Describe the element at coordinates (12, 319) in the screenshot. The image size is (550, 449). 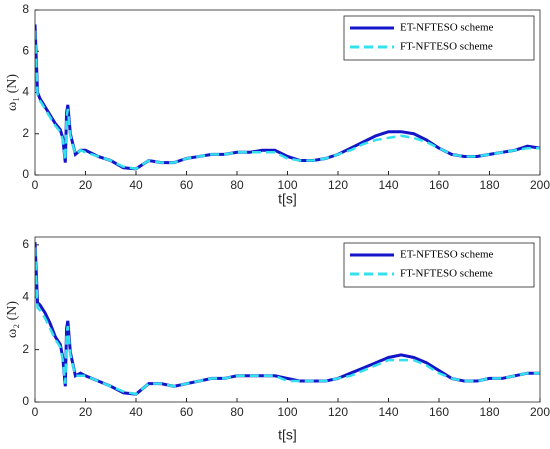
I see `y-axis-label: ω₂ (N)` at that location.